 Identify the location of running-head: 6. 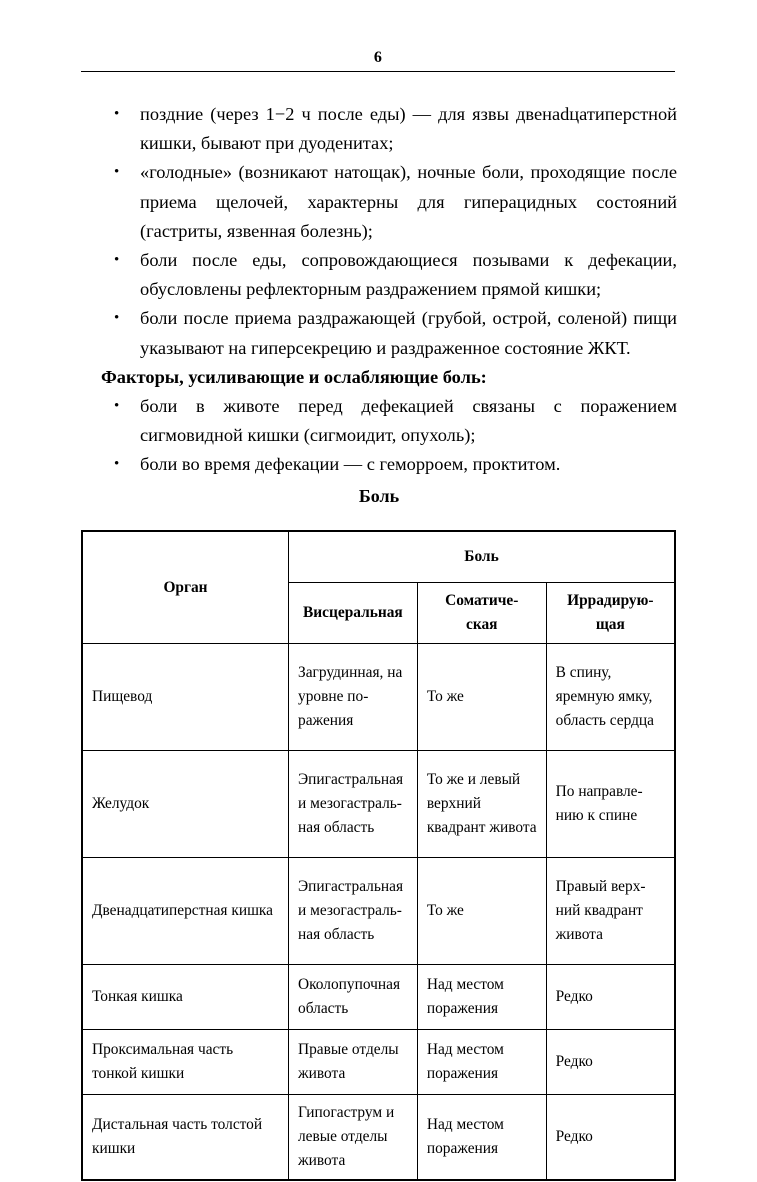
(378, 60).